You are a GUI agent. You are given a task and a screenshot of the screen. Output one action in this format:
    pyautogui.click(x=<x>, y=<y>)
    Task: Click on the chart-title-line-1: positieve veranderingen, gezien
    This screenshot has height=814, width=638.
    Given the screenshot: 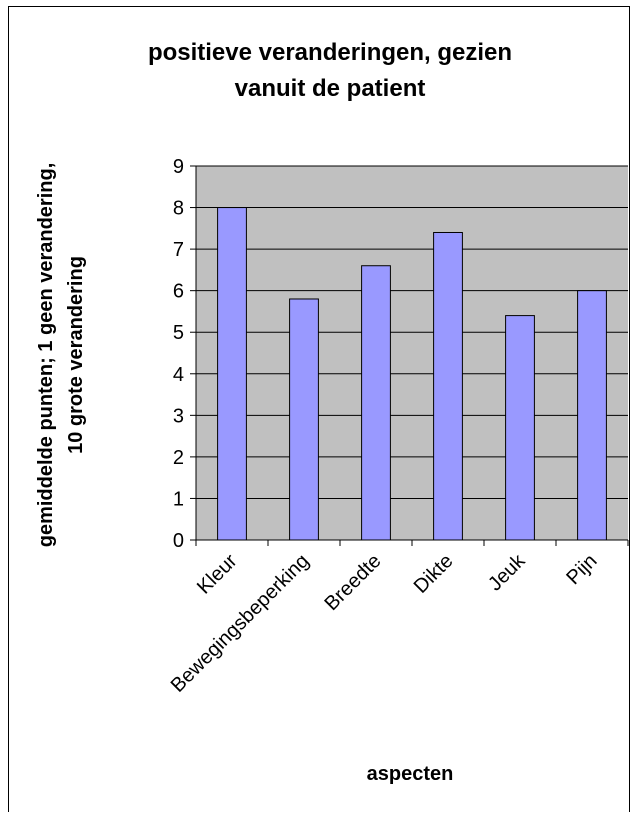 What is the action you would take?
    pyautogui.click(x=330, y=52)
    